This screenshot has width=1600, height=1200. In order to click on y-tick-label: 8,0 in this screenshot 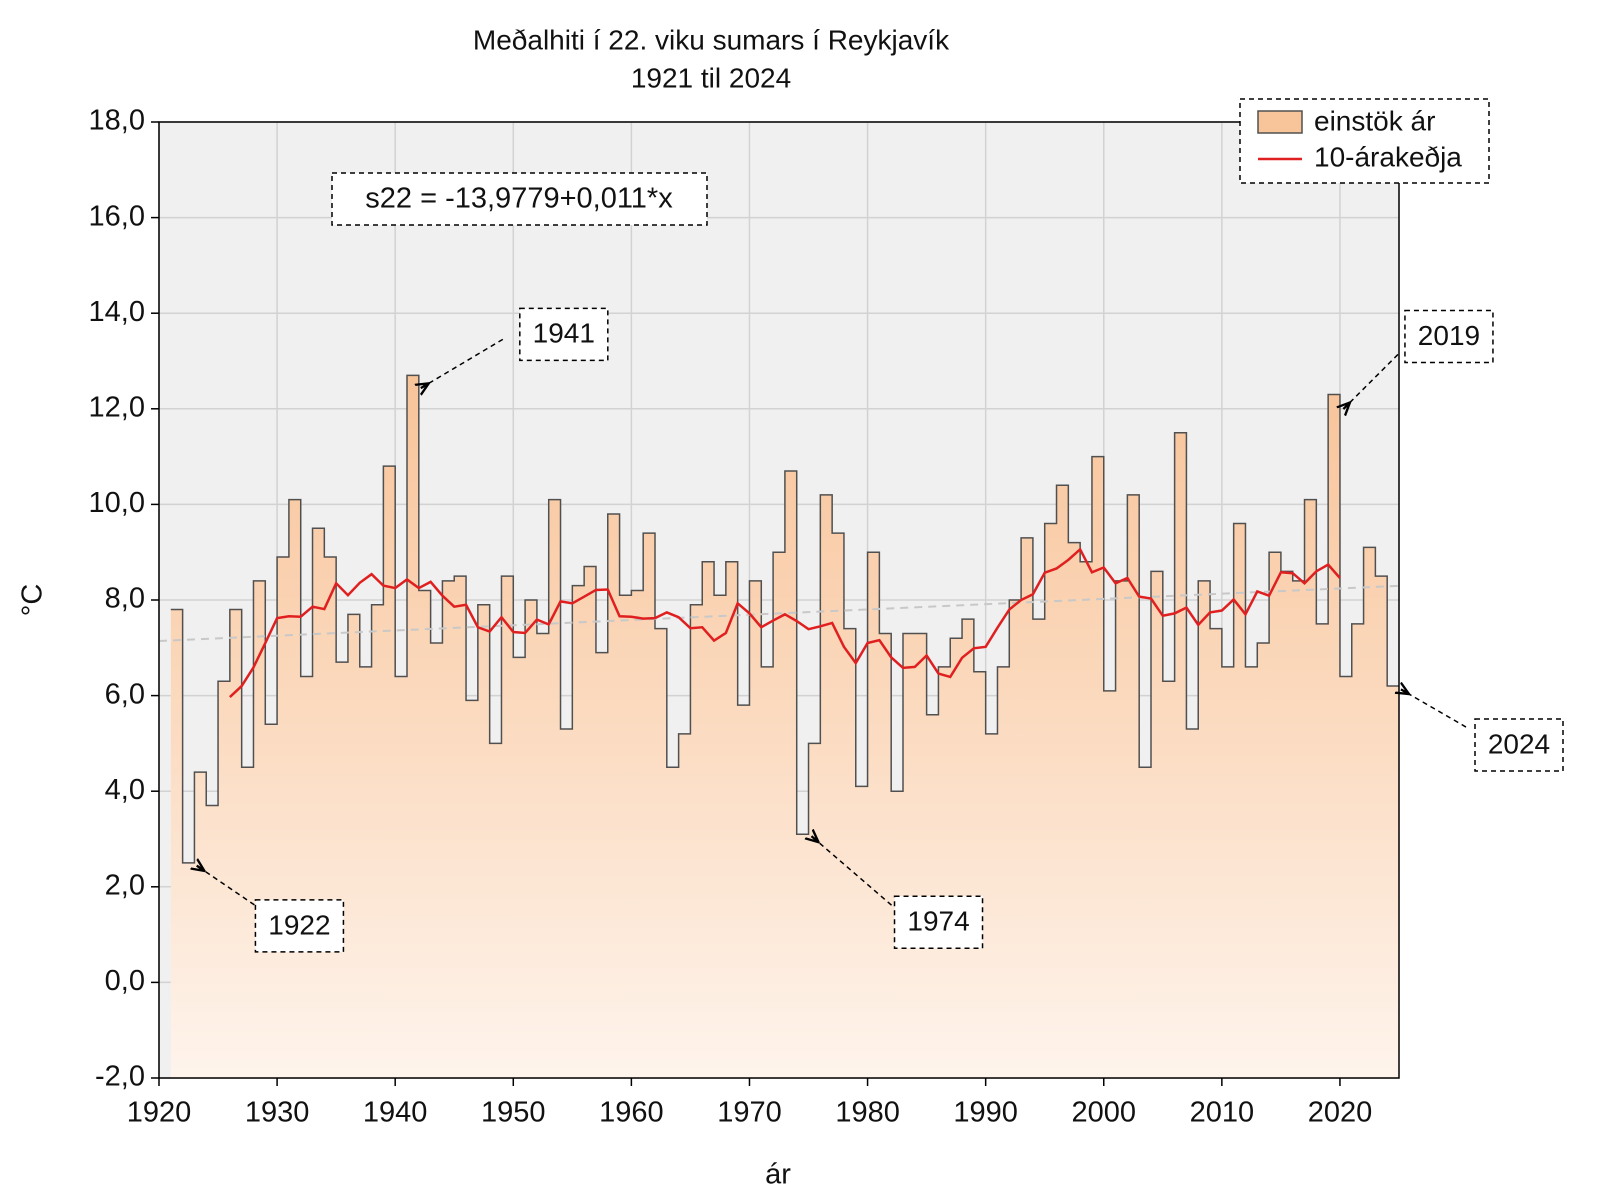, I will do `click(125, 599)`.